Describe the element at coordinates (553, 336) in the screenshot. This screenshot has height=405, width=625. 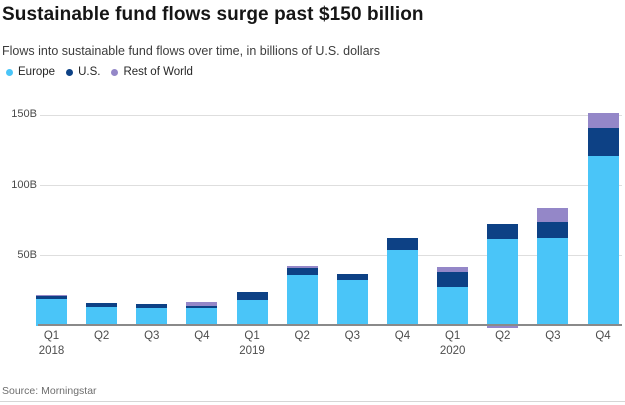
I see `x-tick-10: Q3` at that location.